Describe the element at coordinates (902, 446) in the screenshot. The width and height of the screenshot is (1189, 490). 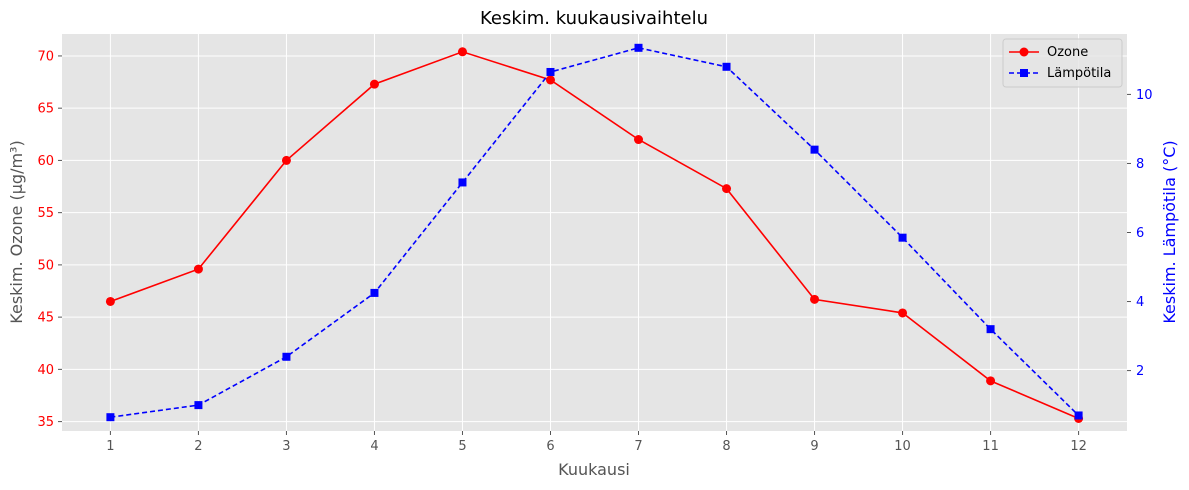
I see `x-tick-label: 10` at that location.